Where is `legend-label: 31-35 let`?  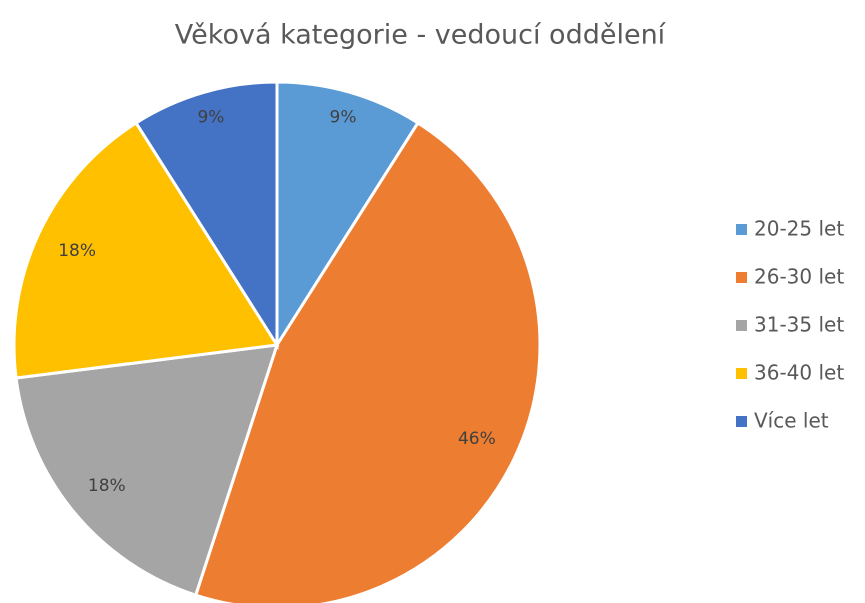
legend-label: 31-35 let is located at coordinates (799, 325).